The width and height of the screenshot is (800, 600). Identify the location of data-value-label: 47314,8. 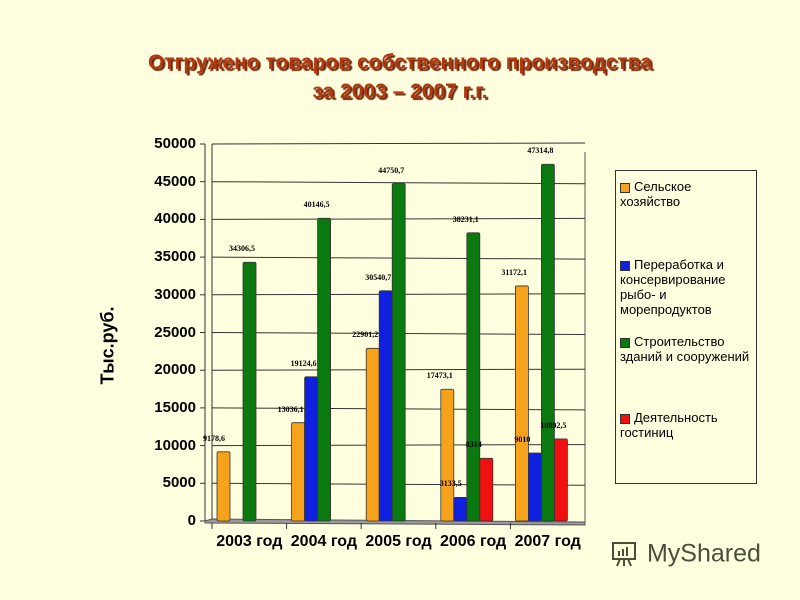
(540, 151).